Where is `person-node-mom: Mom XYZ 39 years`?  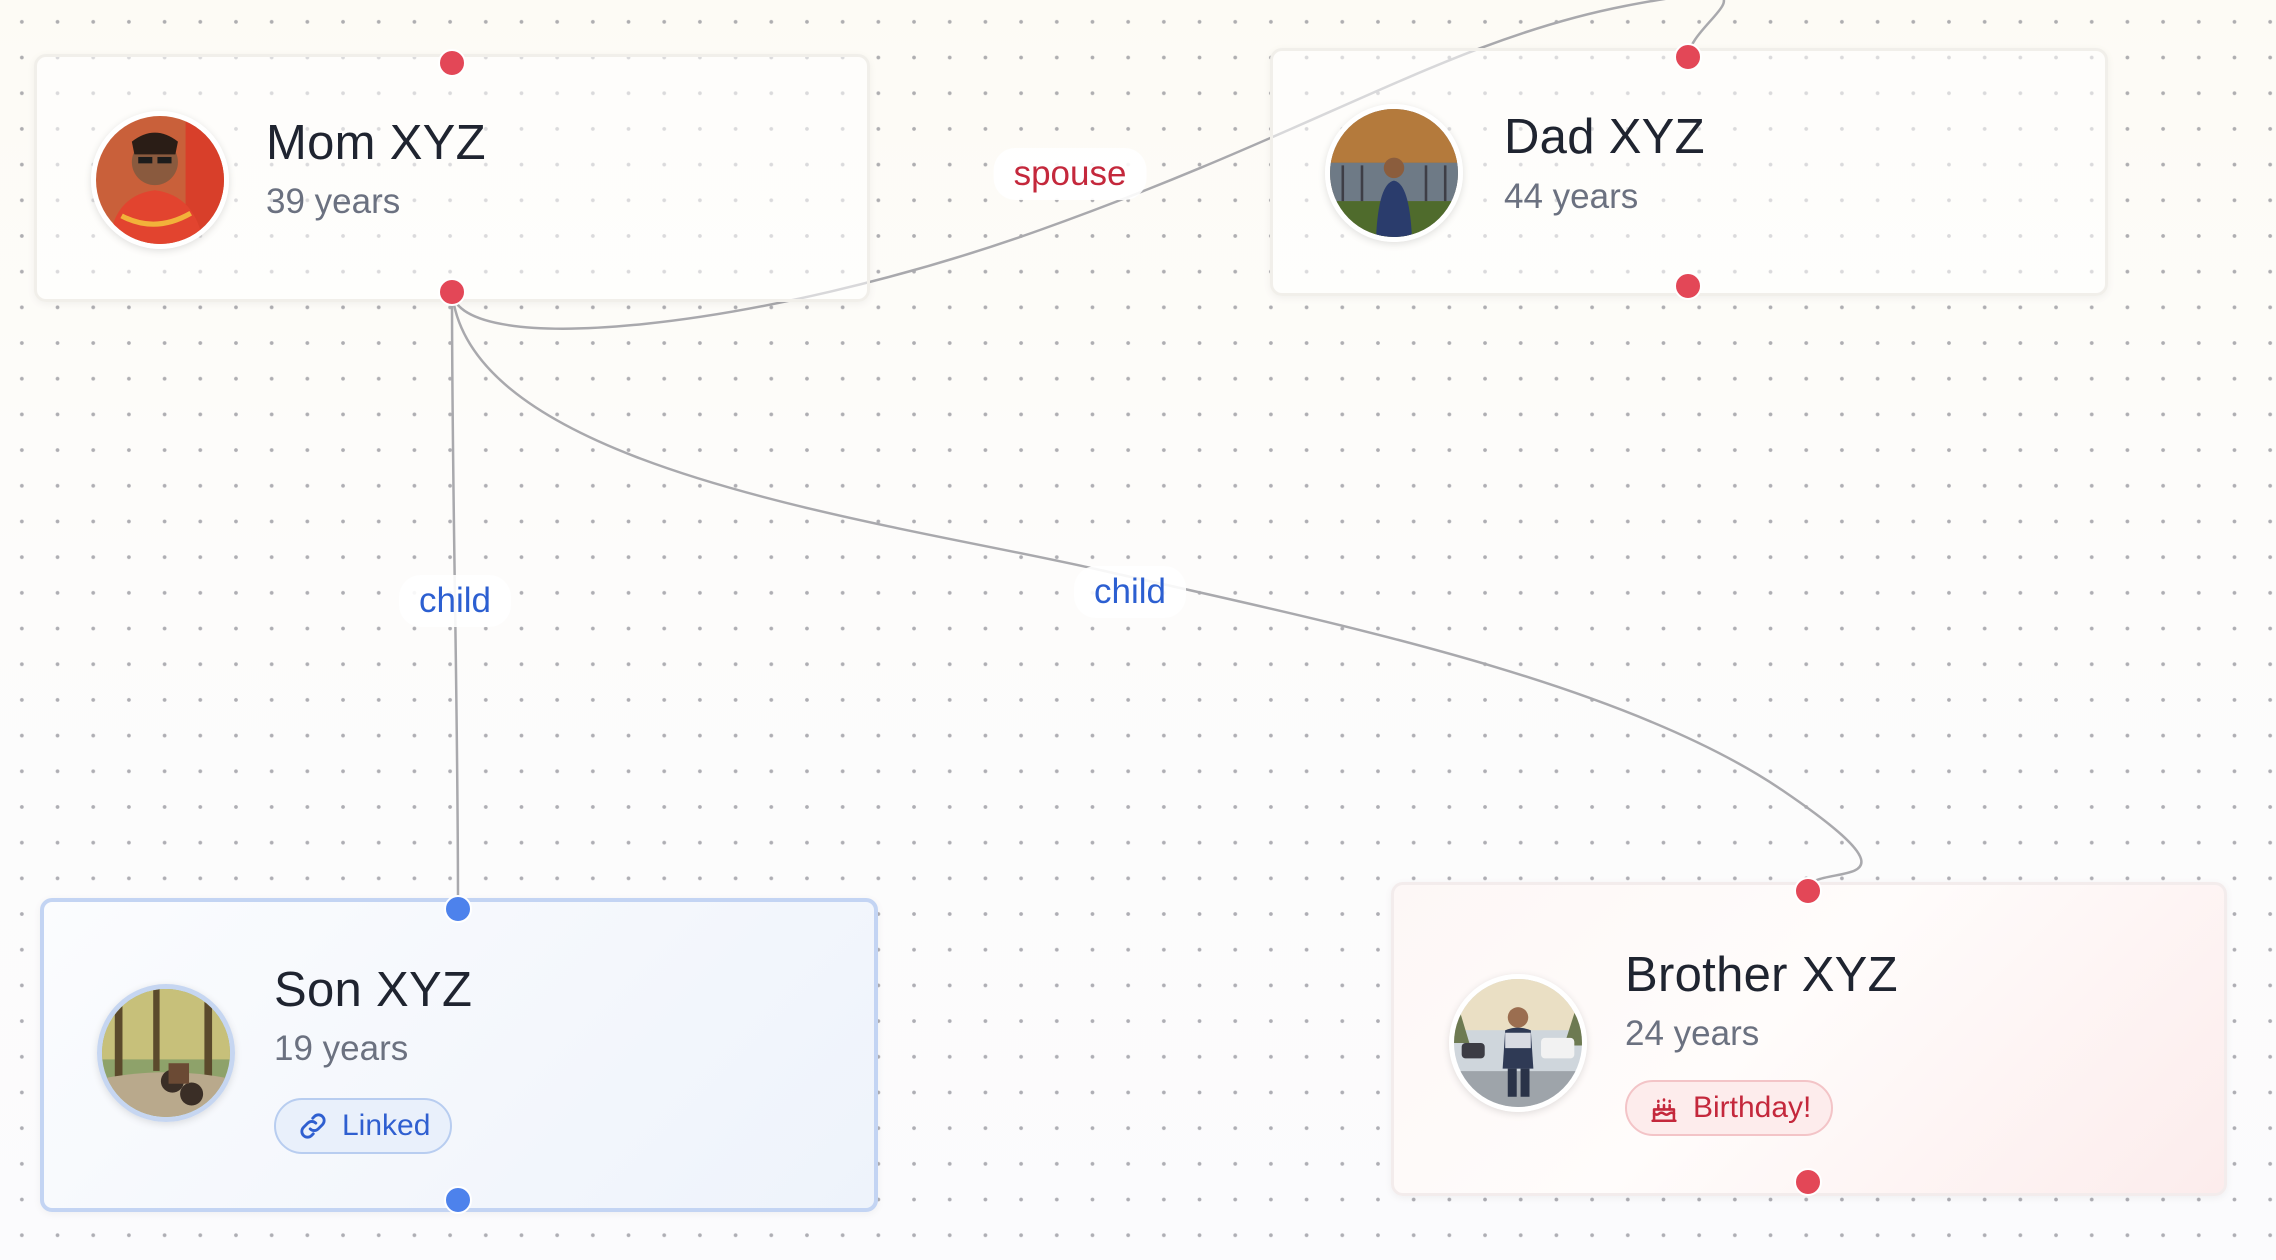 person-node-mom: Mom XYZ 39 years is located at coordinates (452, 178).